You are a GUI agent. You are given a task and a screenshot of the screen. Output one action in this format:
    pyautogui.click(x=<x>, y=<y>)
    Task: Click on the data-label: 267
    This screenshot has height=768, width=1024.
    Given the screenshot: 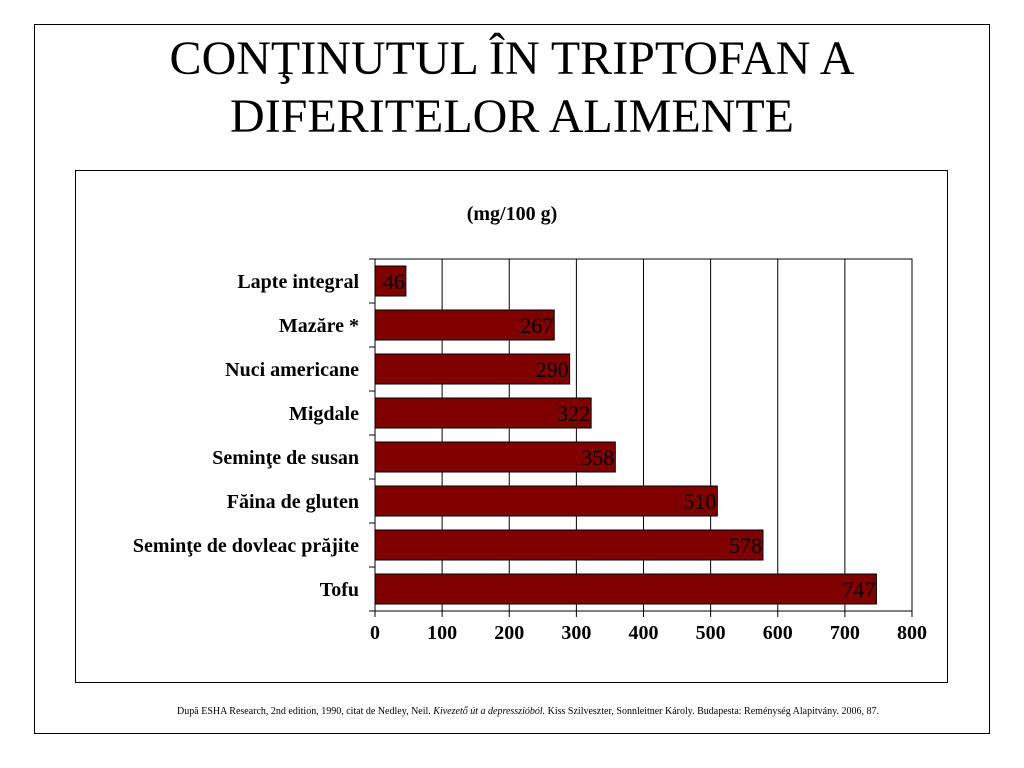 What is the action you would take?
    pyautogui.click(x=536, y=325)
    